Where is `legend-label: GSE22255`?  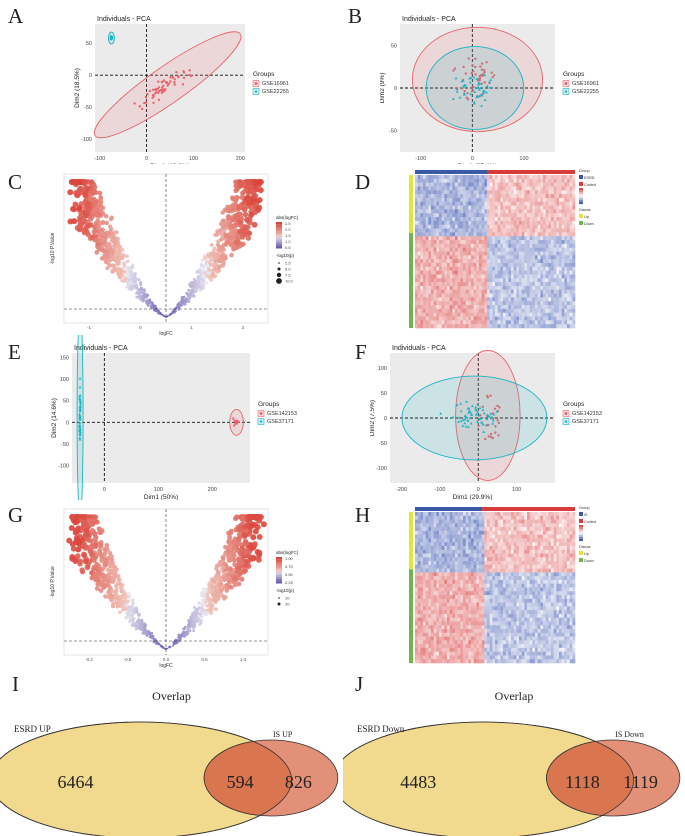
legend-label: GSE22255 is located at coordinates (275, 92).